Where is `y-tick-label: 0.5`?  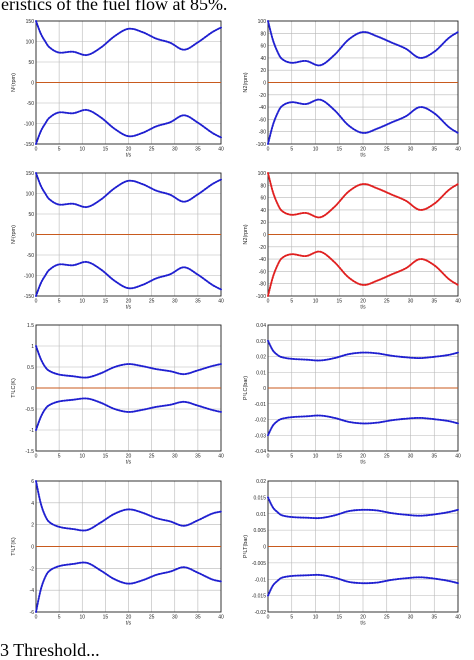 y-tick-label: 0.5 is located at coordinates (30, 368).